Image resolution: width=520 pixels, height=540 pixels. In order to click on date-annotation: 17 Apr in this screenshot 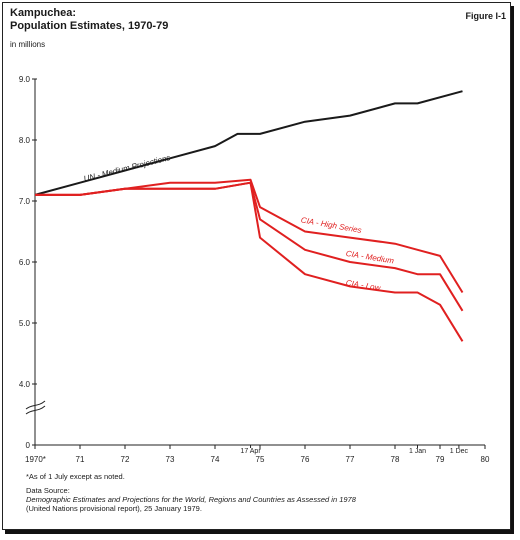, I will do `click(250, 451)`.